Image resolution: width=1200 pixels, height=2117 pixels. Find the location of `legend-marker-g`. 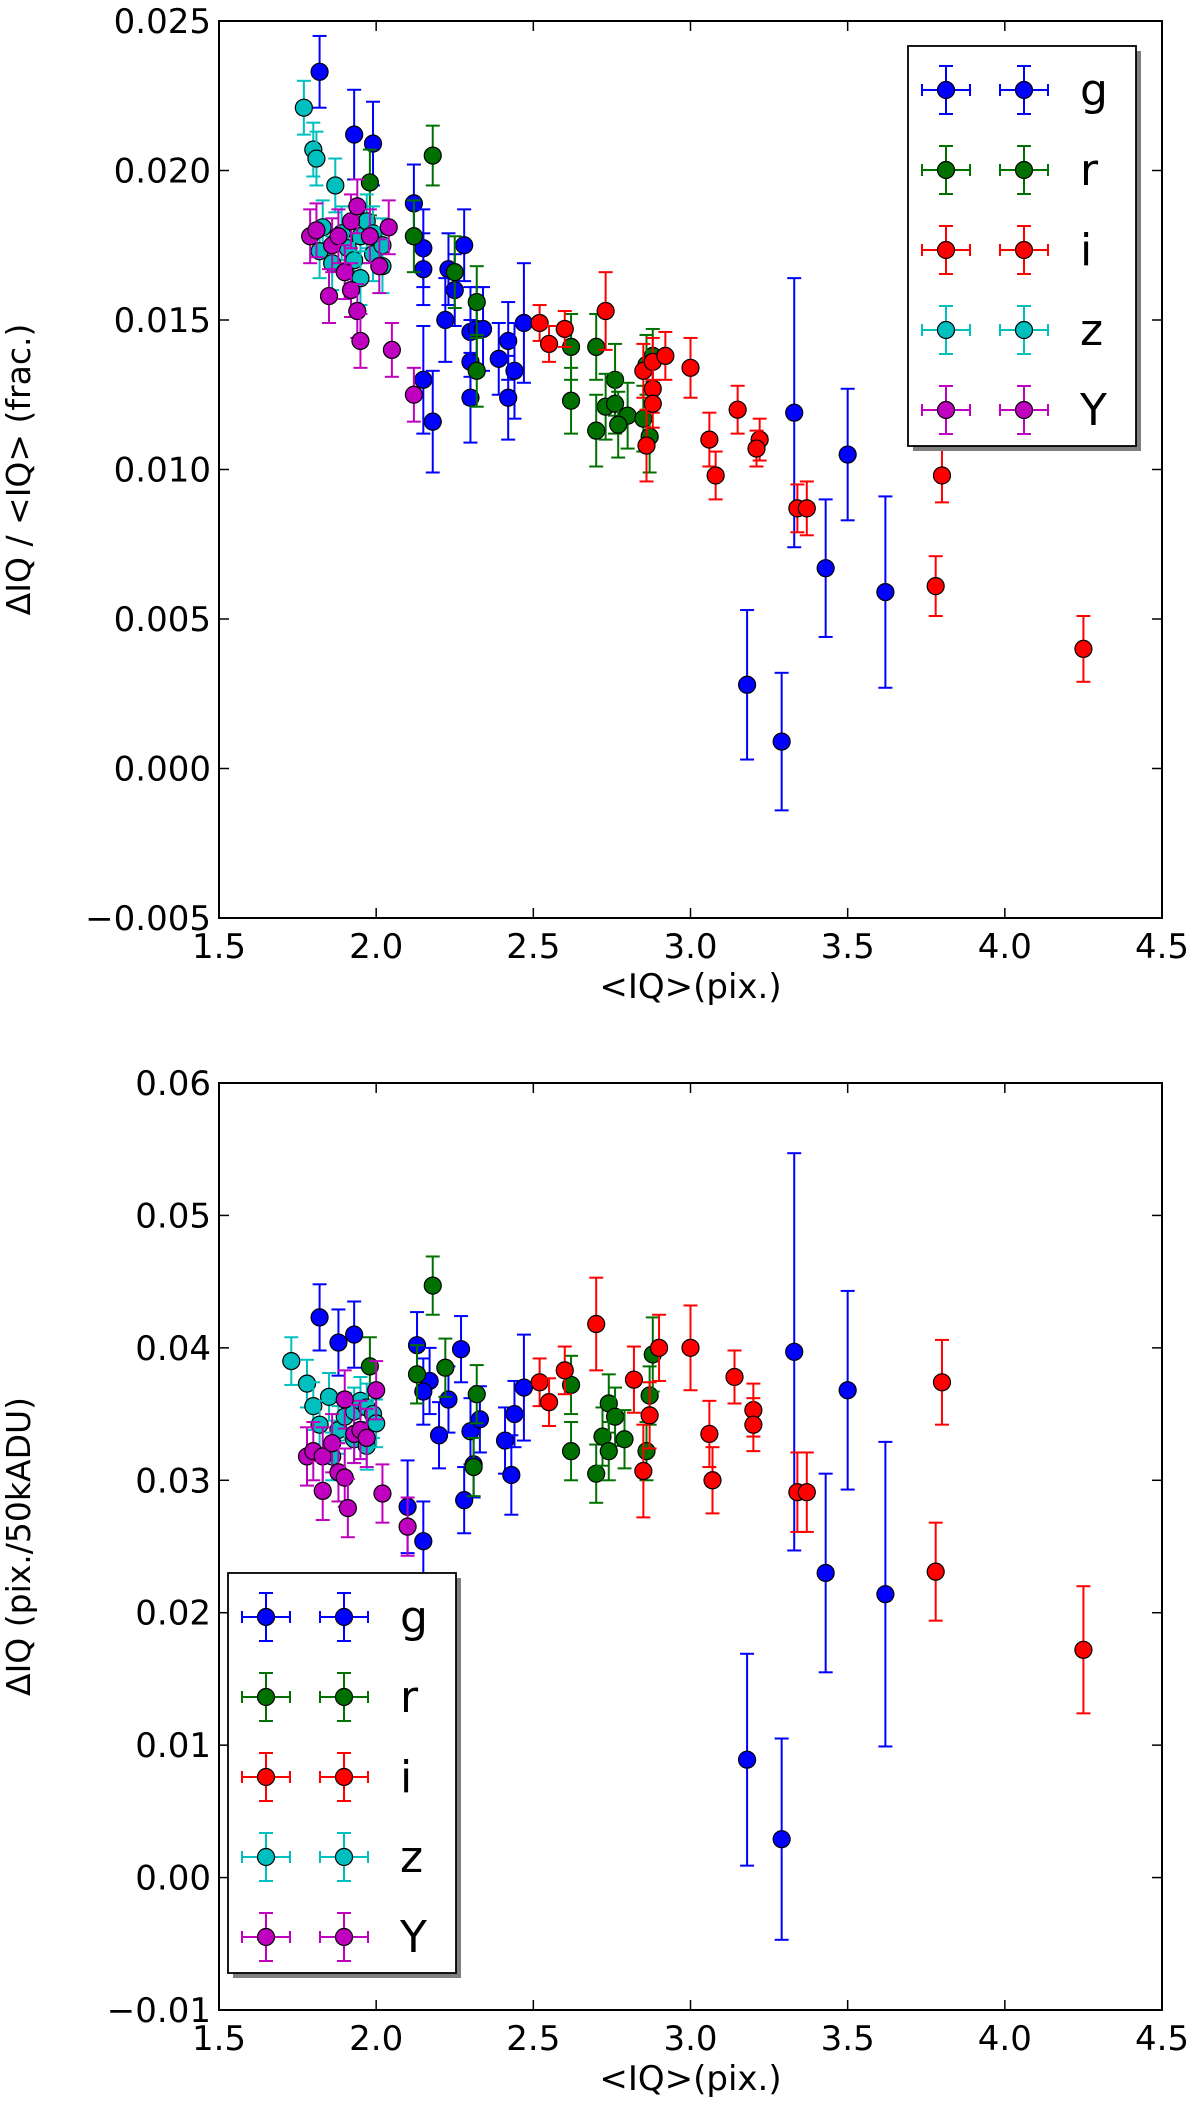

legend-marker-g is located at coordinates (946, 90).